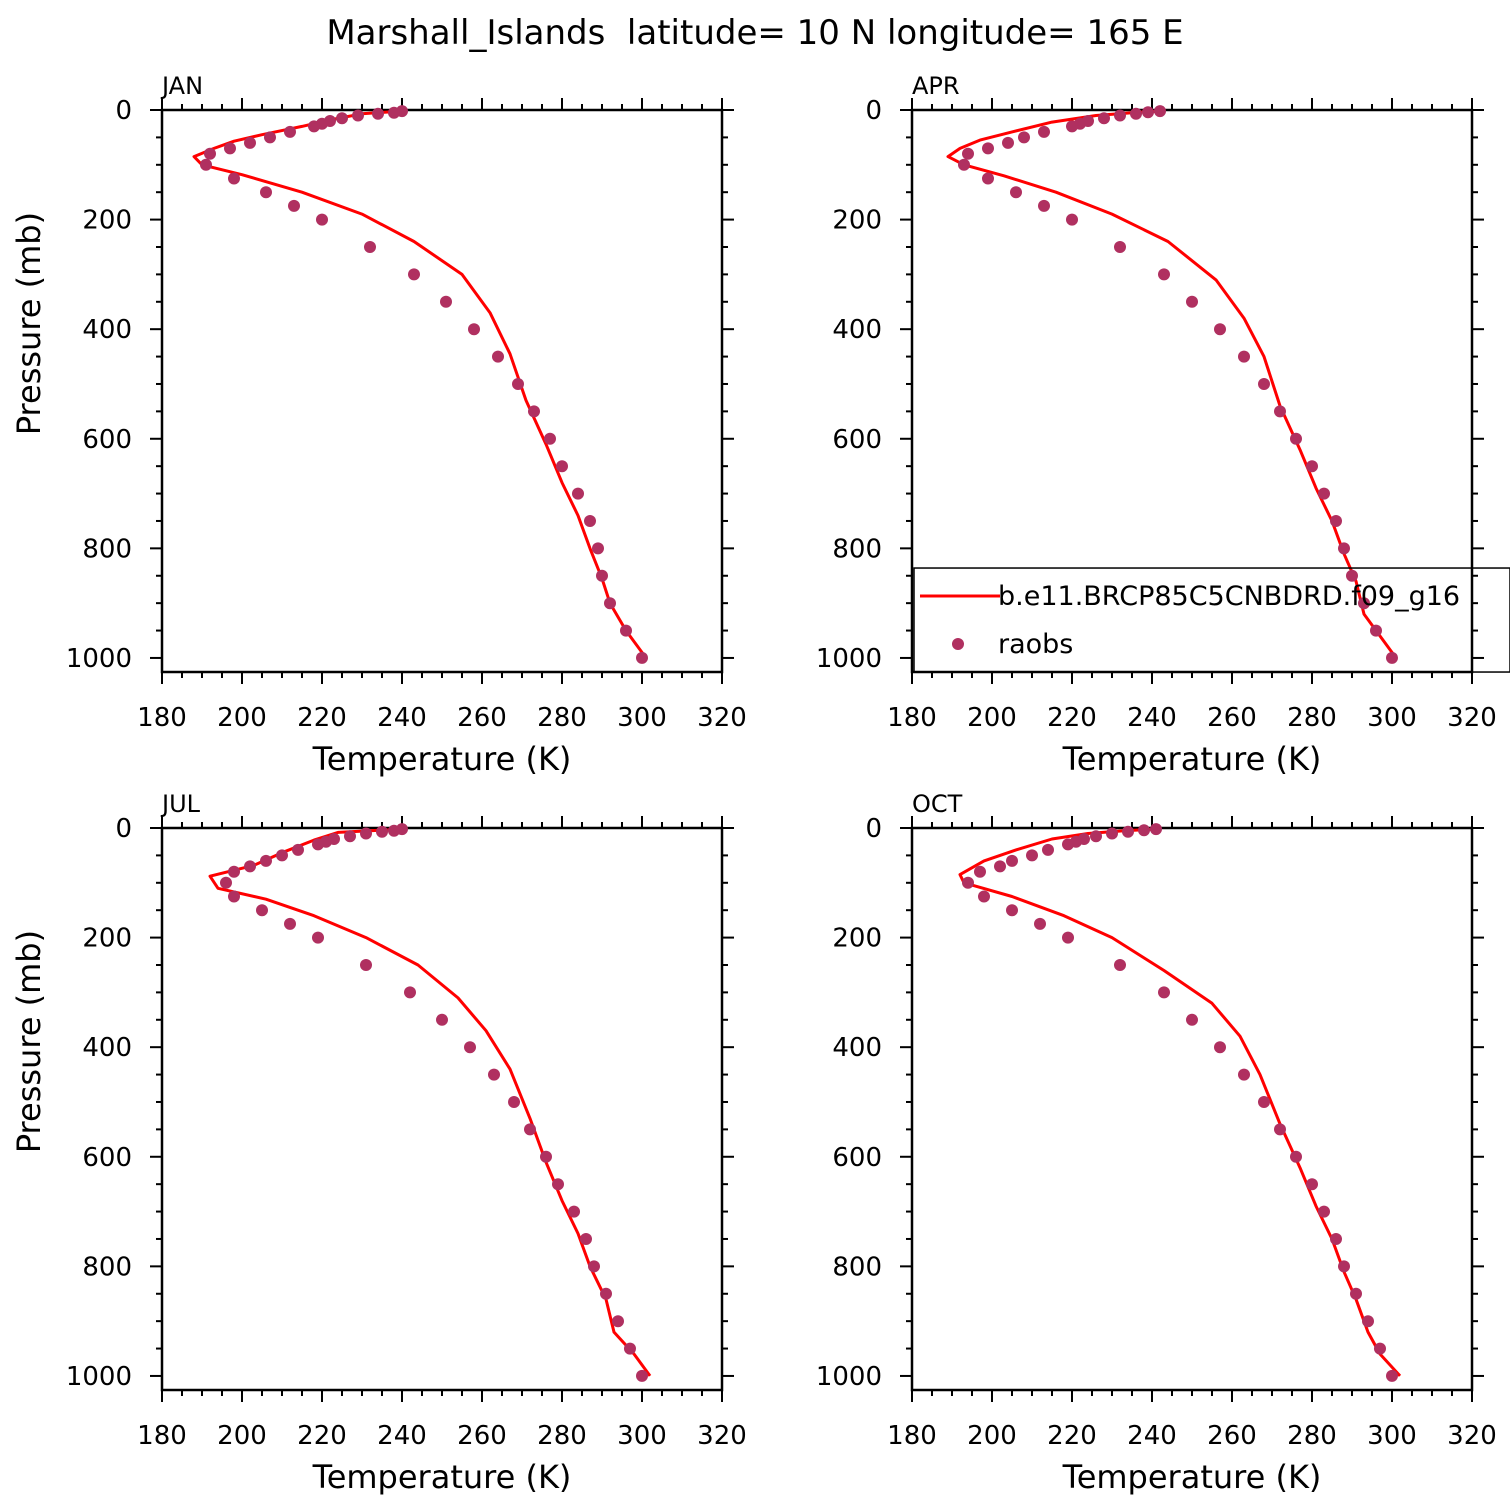 Image resolution: width=1510 pixels, height=1510 pixels. What do you see at coordinates (181, 86) in the screenshot?
I see `panel-label: JAN` at bounding box center [181, 86].